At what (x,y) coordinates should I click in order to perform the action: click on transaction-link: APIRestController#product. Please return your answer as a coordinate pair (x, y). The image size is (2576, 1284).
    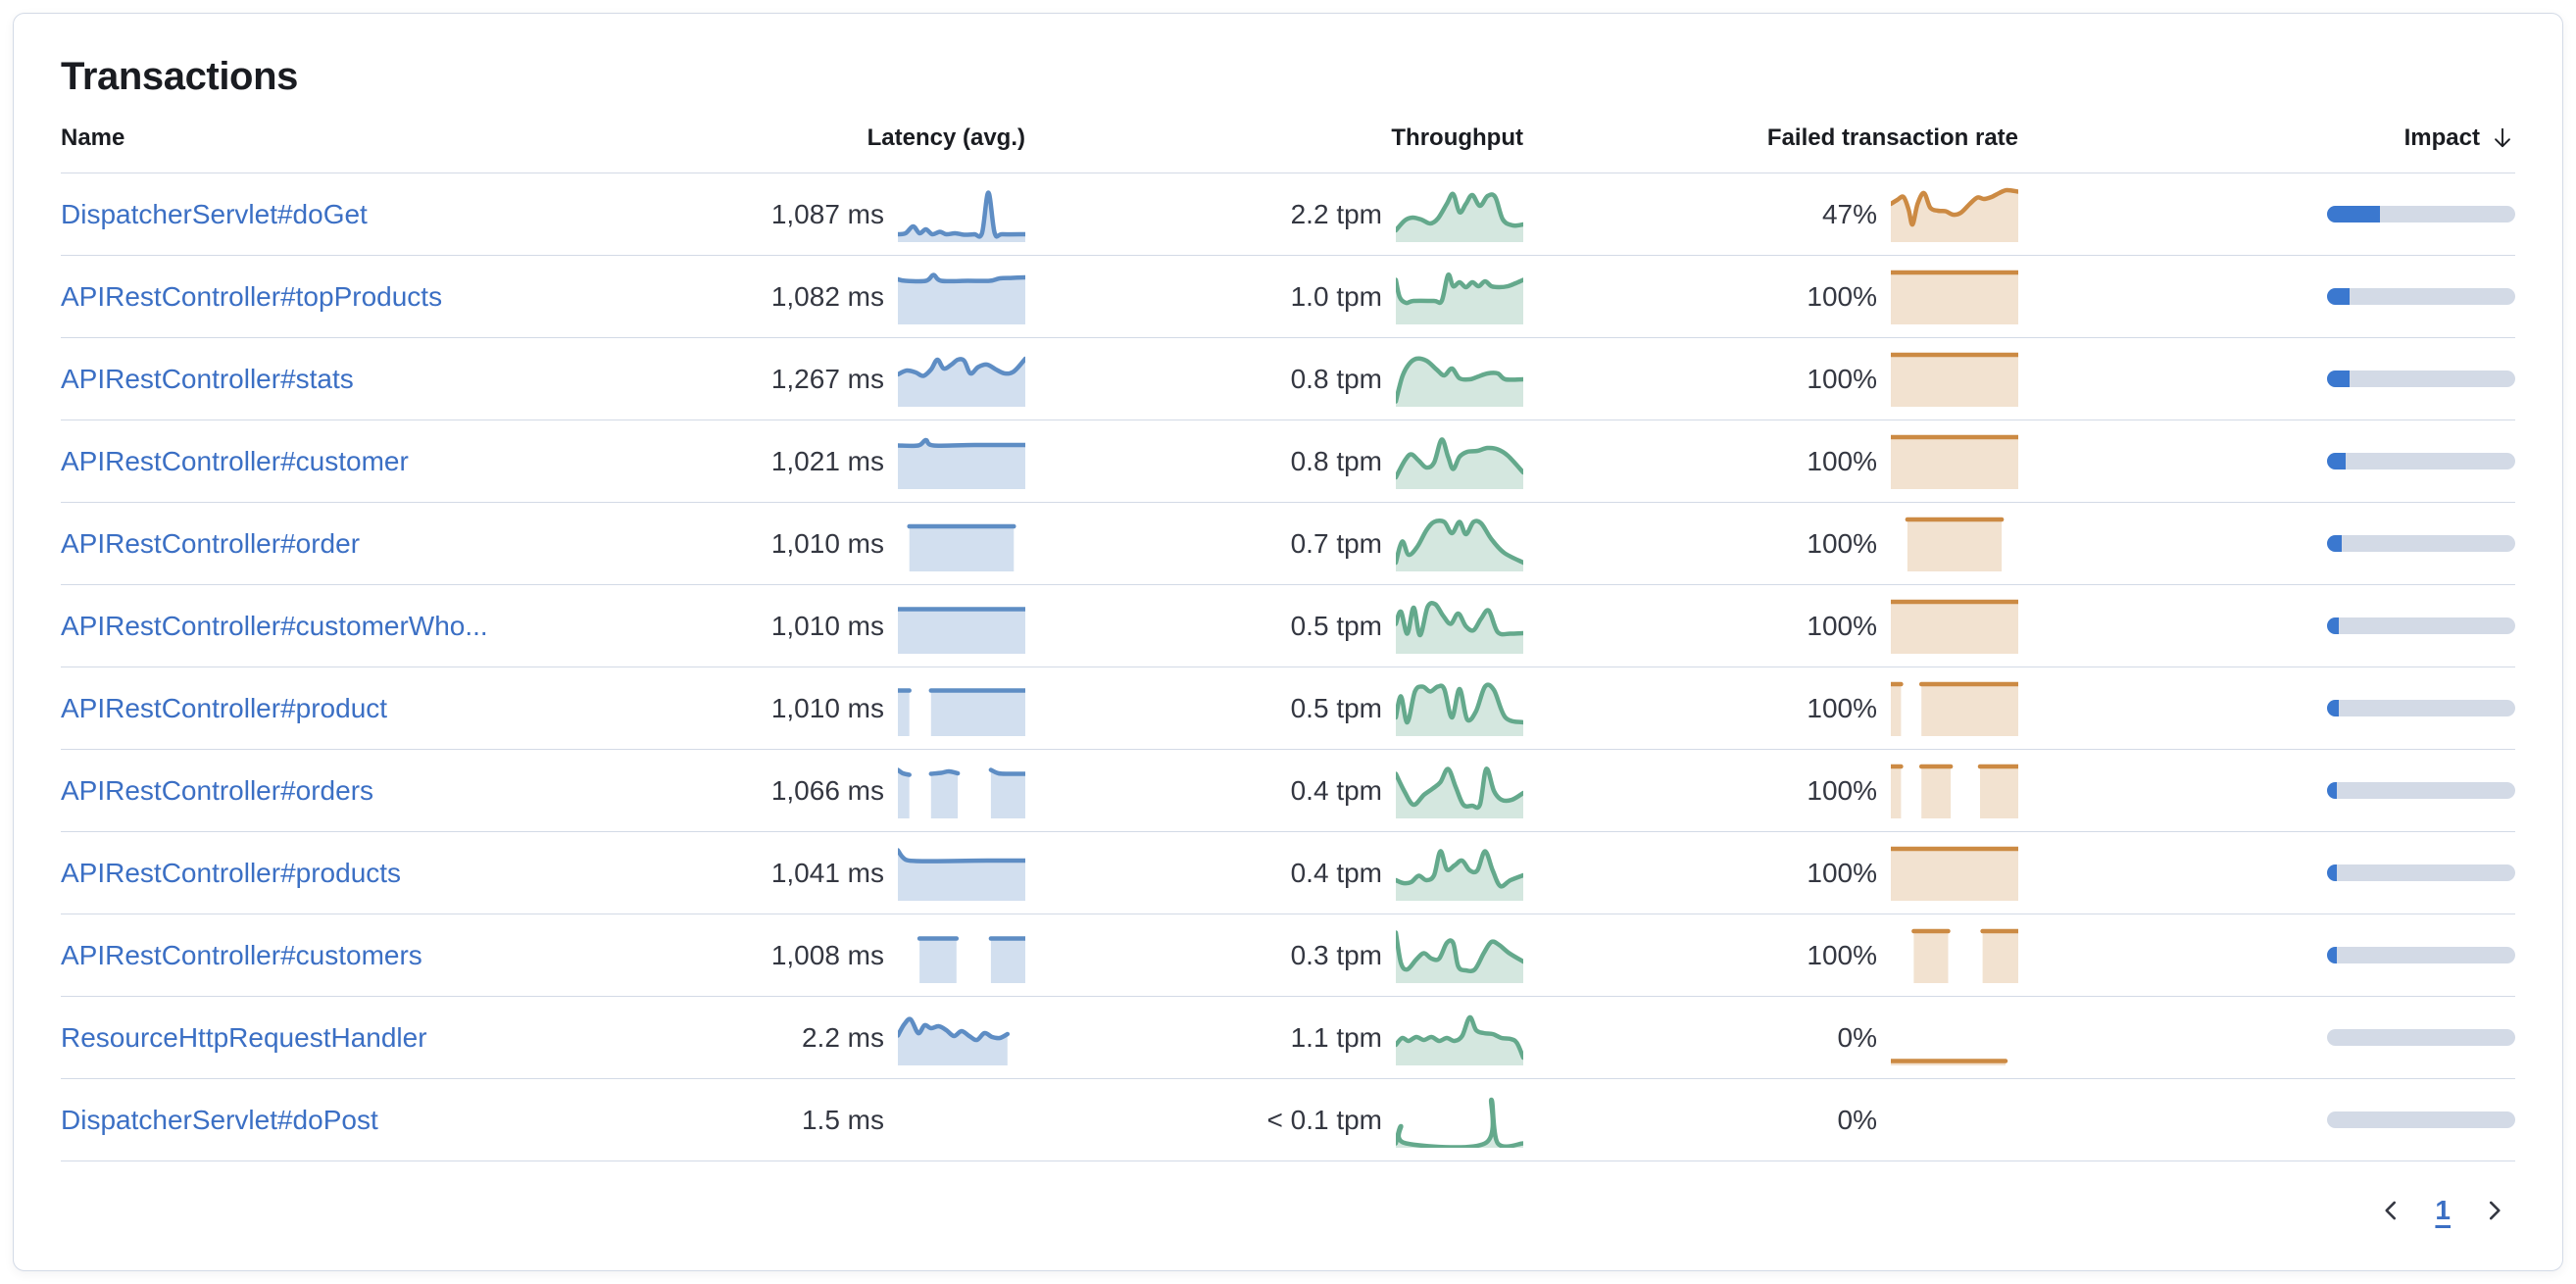
    Looking at the image, I should click on (224, 707).